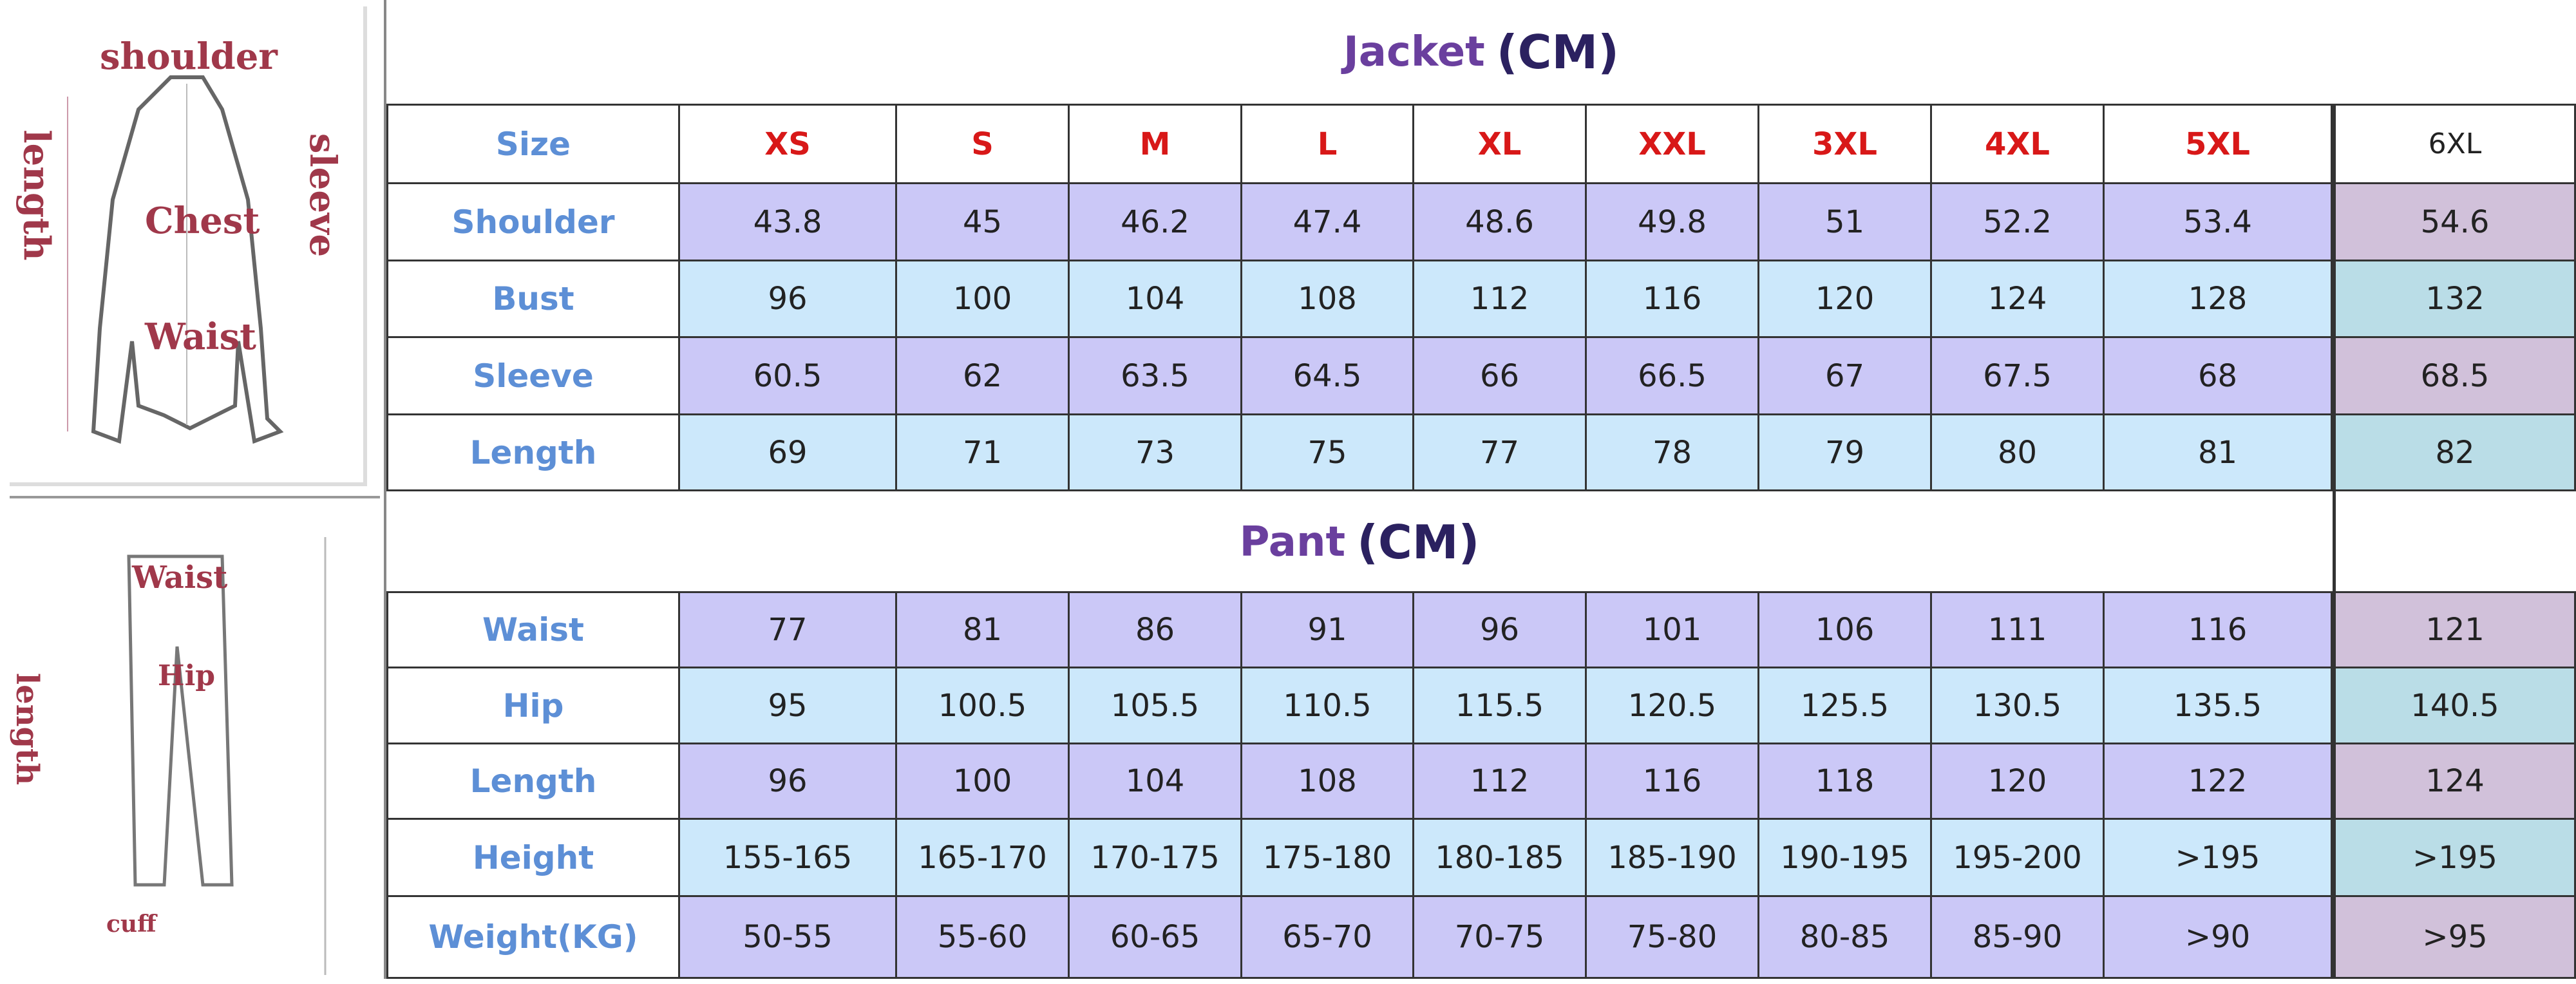 The width and height of the screenshot is (2576, 984). What do you see at coordinates (788, 299) in the screenshot?
I see `jacket-cell: 96` at bounding box center [788, 299].